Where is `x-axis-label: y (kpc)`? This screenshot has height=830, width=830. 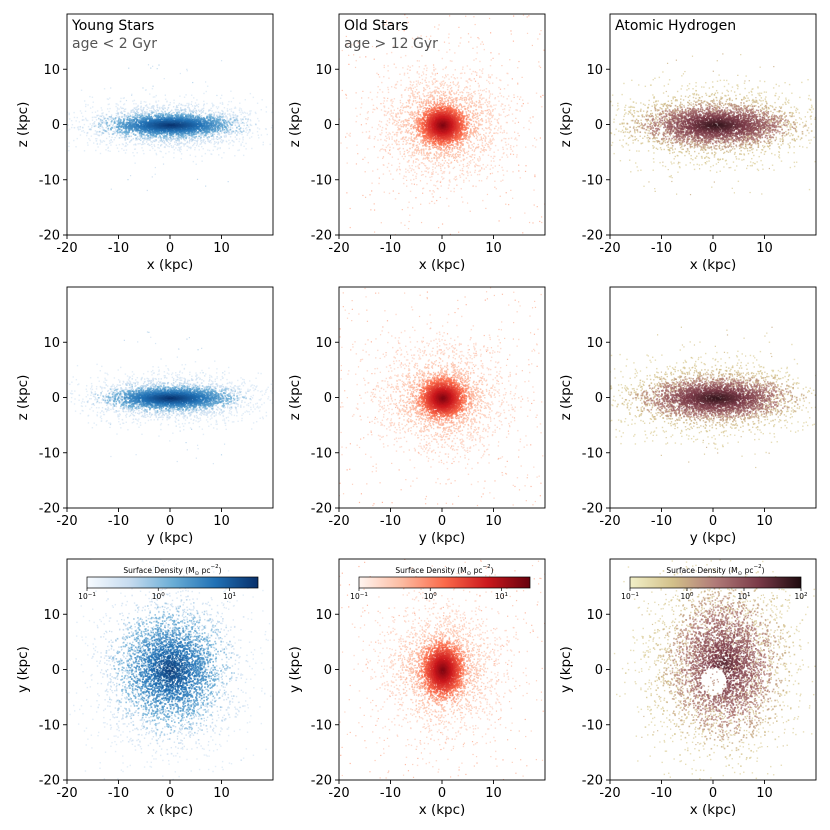 x-axis-label: y (kpc) is located at coordinates (170, 538).